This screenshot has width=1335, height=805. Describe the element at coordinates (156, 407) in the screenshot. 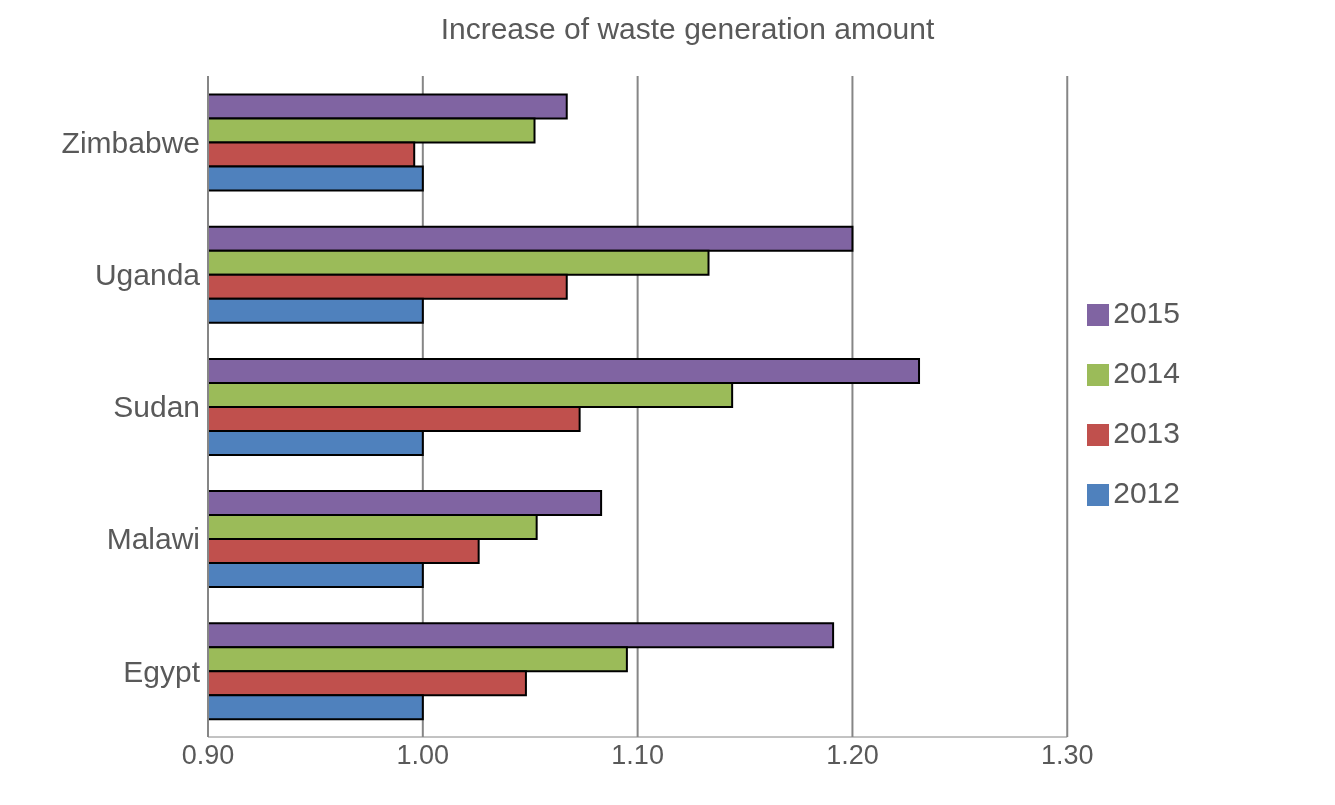

I see `y-tick-label: Sudan` at that location.